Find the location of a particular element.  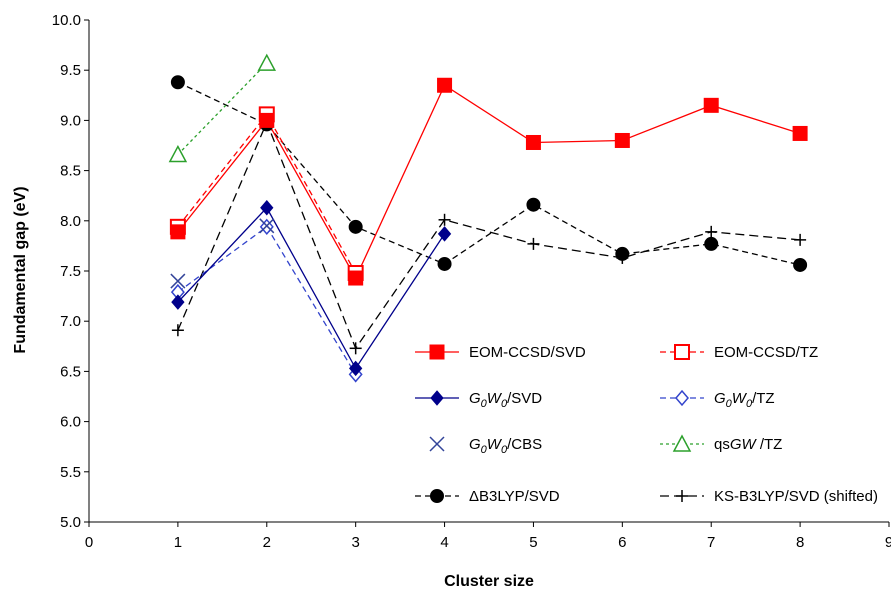

legend-item-db3lyp_svd: ΔB3LYP/SVD is located at coordinates (487, 496).